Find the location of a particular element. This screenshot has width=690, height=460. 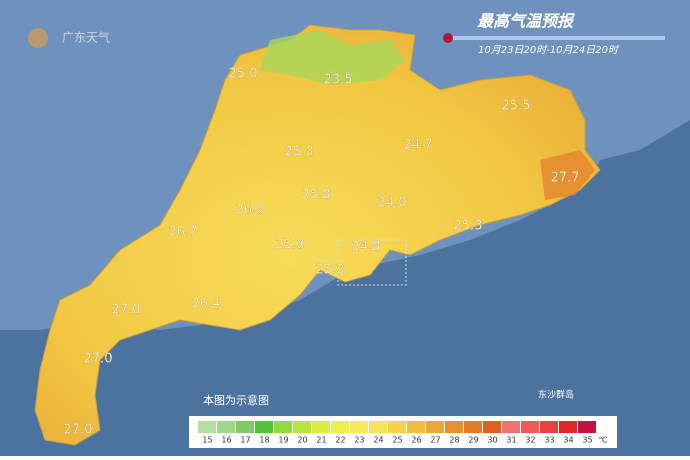

legend-label: 34 is located at coordinates (568, 440).